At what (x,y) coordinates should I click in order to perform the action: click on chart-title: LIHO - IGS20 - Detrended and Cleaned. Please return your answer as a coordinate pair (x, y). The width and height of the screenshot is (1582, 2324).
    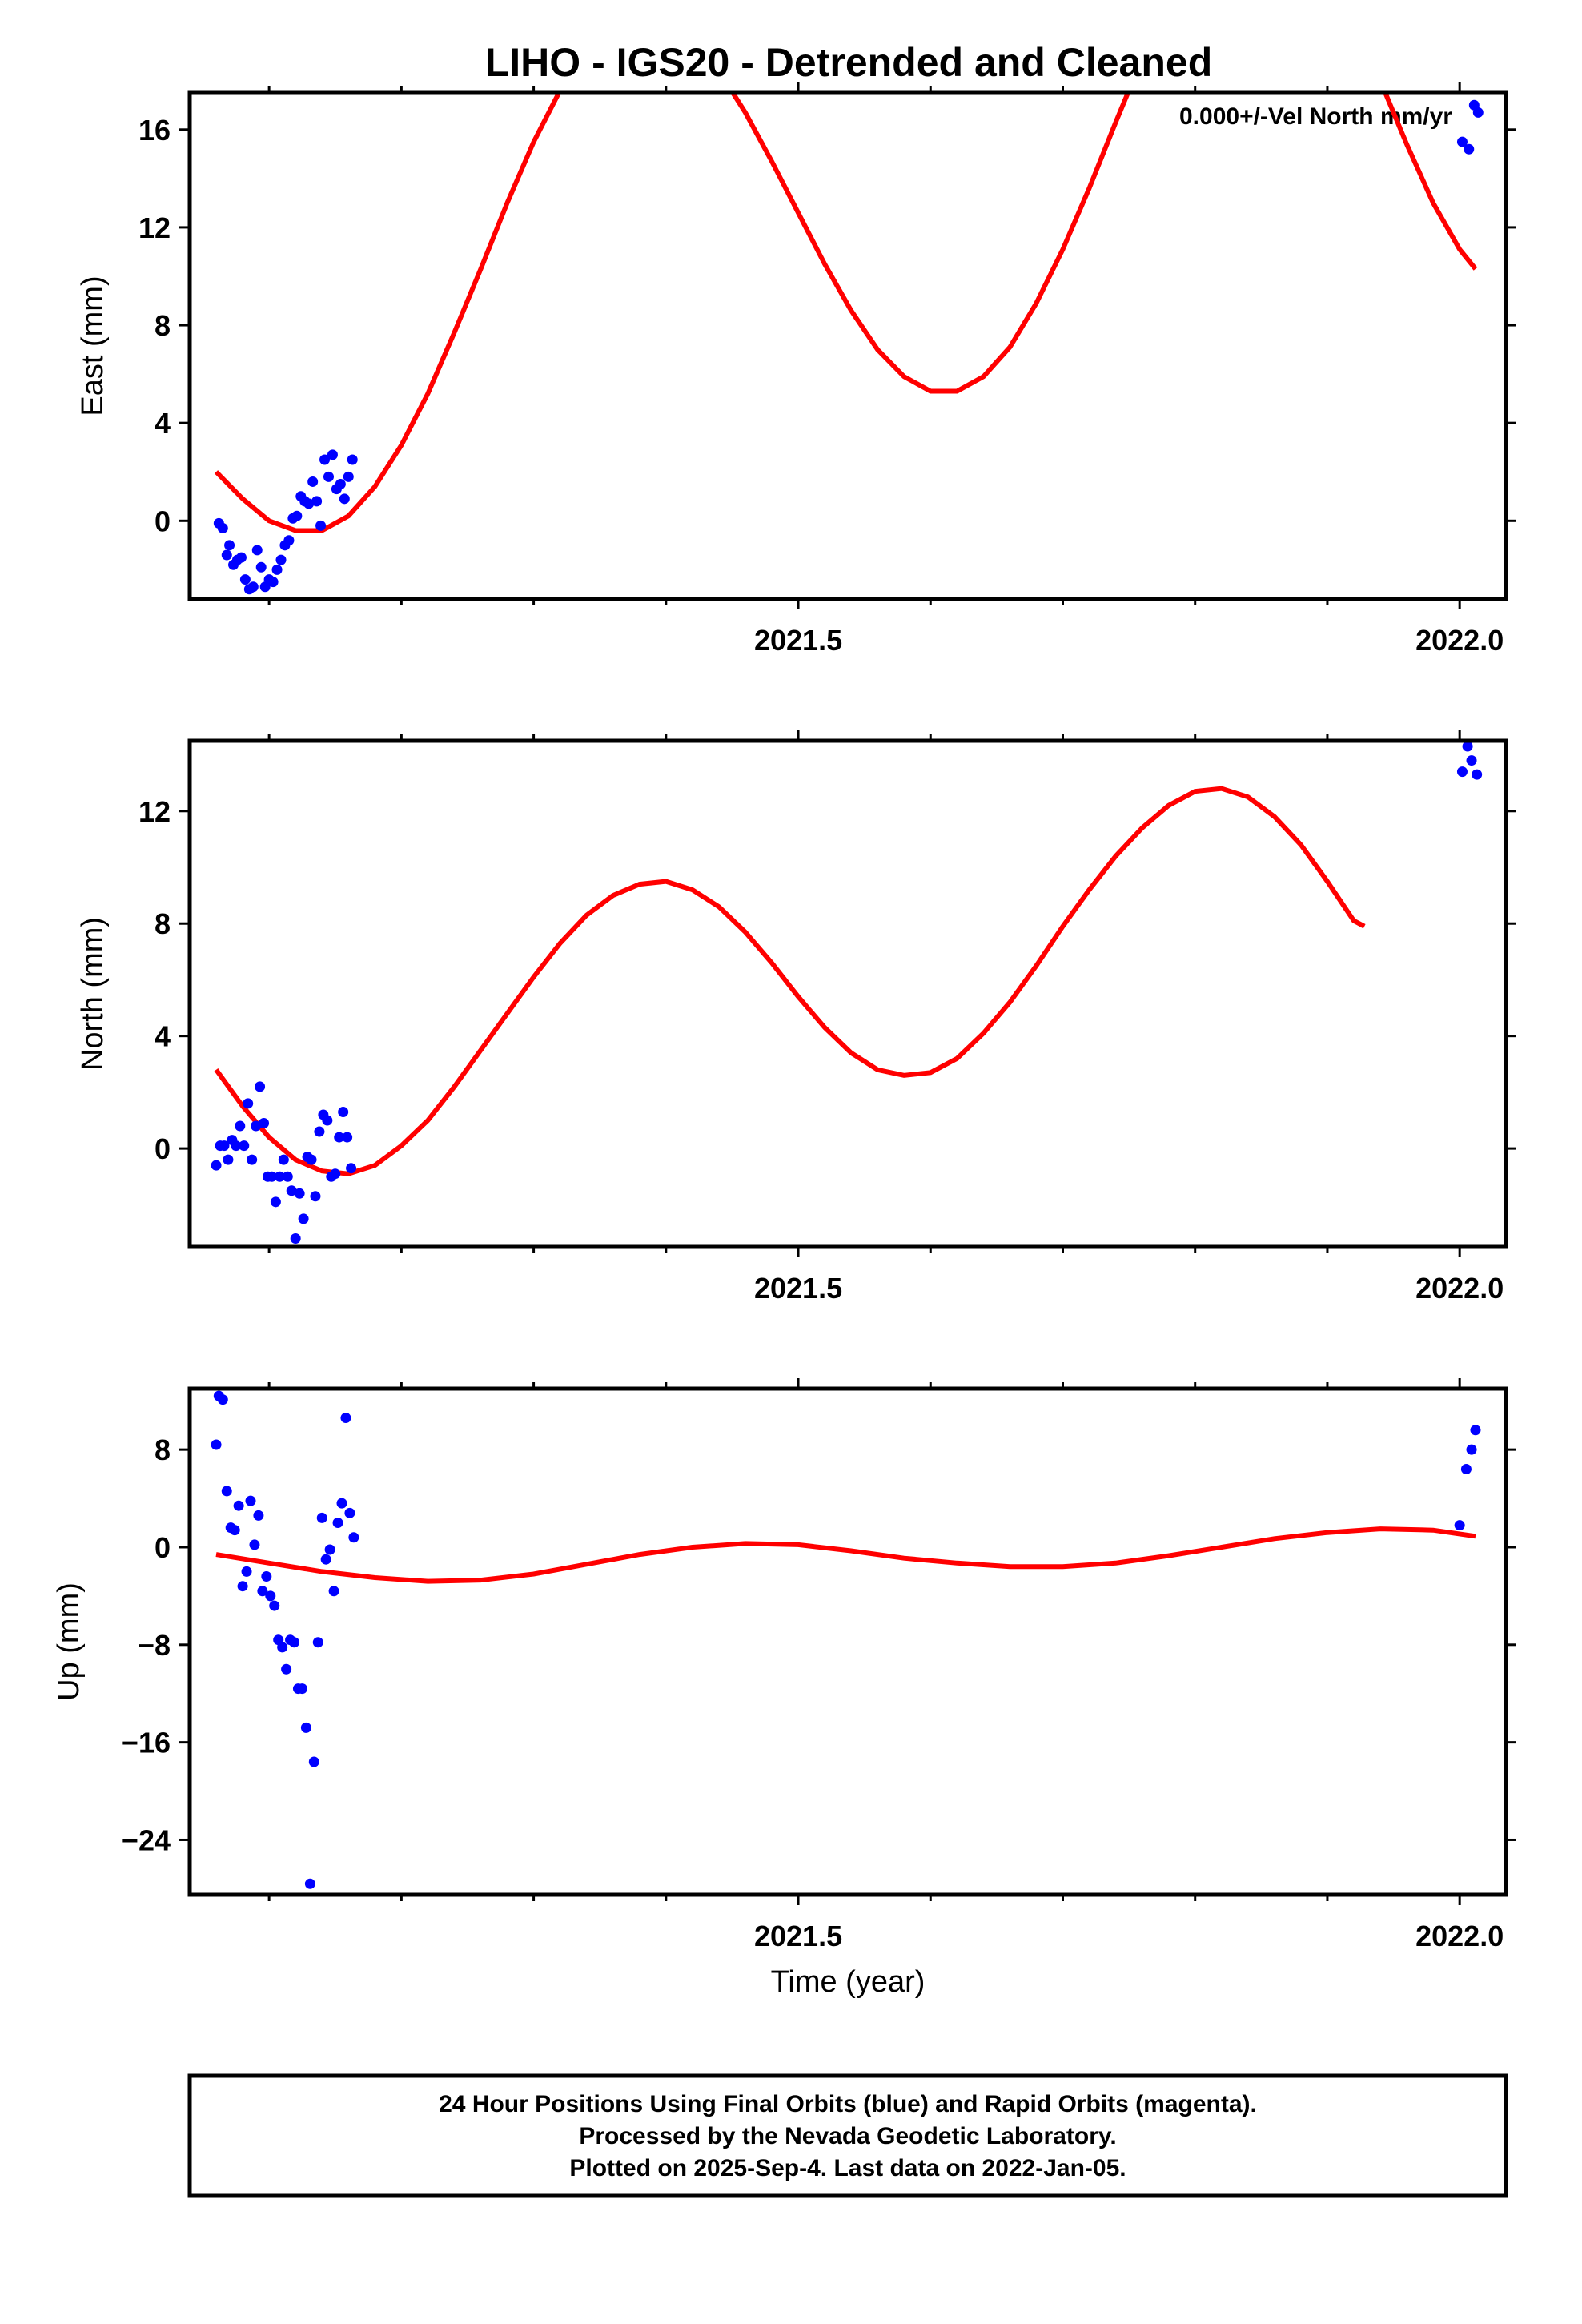
    Looking at the image, I should click on (849, 62).